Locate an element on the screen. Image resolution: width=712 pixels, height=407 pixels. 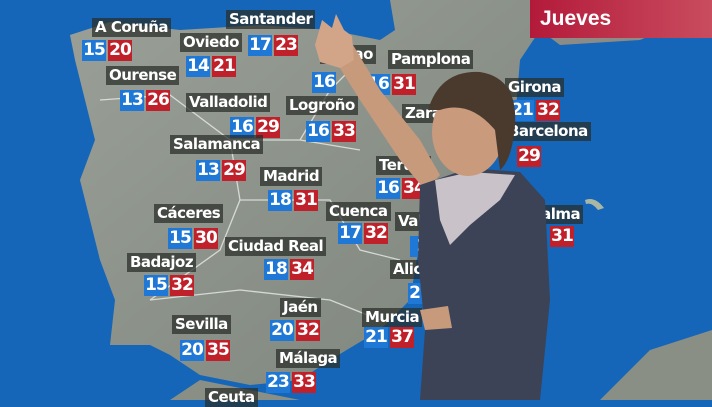
min-temp: 14 is located at coordinates (198, 66).